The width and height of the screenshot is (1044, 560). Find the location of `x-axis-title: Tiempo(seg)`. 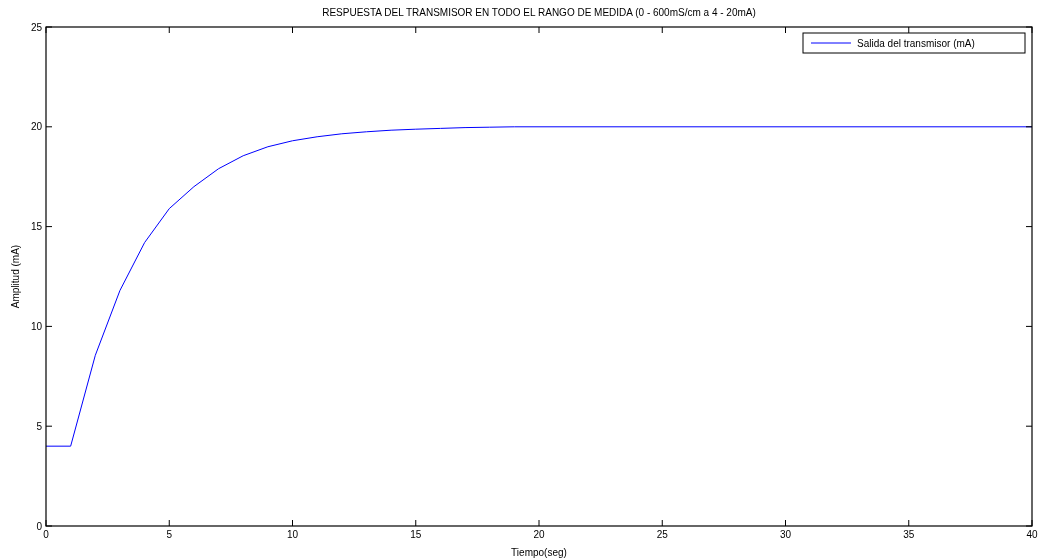

x-axis-title: Tiempo(seg) is located at coordinates (539, 552).